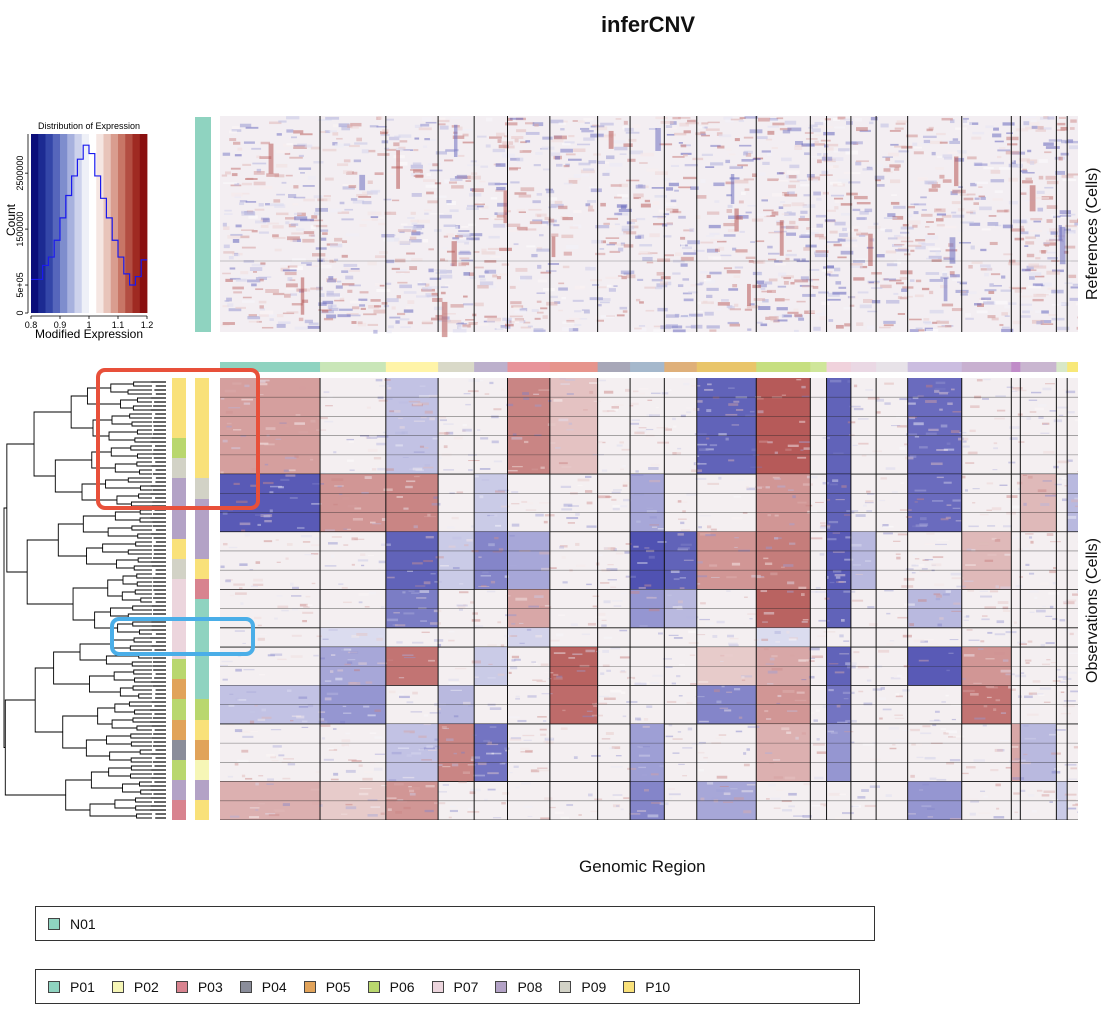  I want to click on legend-item-P04: P04, so click(263, 987).